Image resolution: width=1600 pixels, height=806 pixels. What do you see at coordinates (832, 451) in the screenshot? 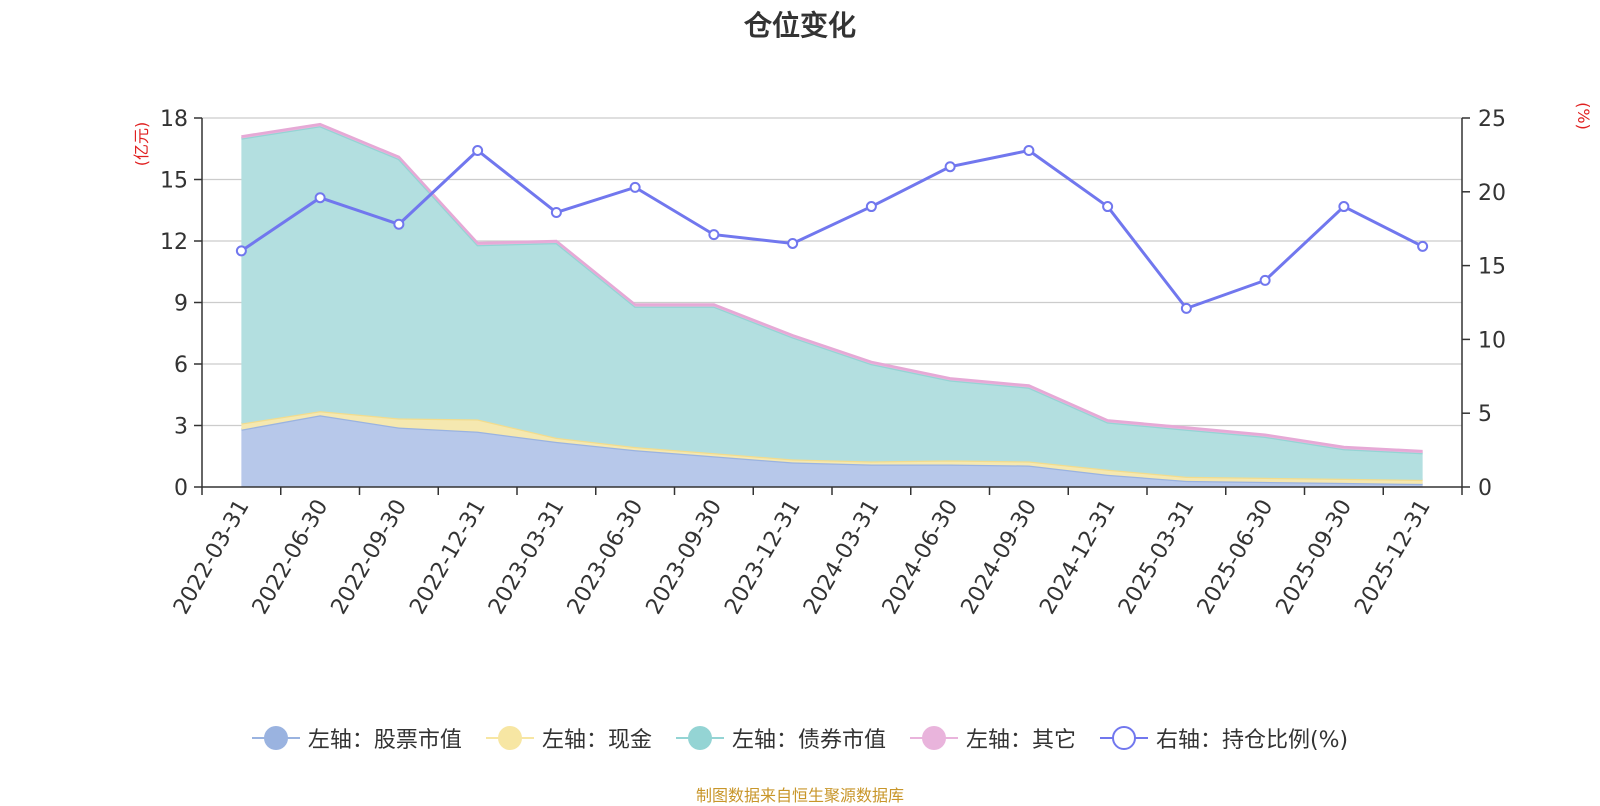
I see `area-股票市值` at bounding box center [832, 451].